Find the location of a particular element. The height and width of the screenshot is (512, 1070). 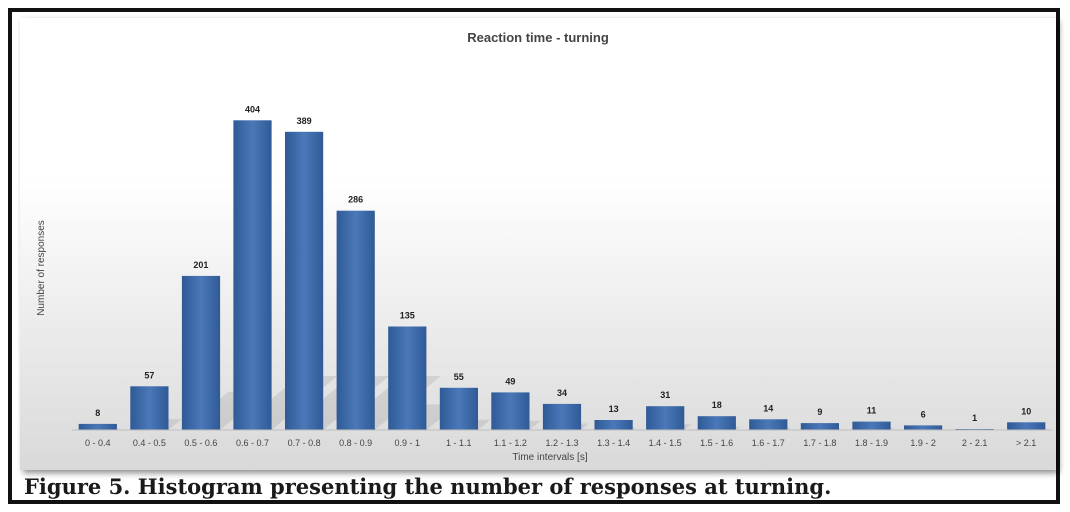

x-tick-label: > 2.1 is located at coordinates (1026, 443).